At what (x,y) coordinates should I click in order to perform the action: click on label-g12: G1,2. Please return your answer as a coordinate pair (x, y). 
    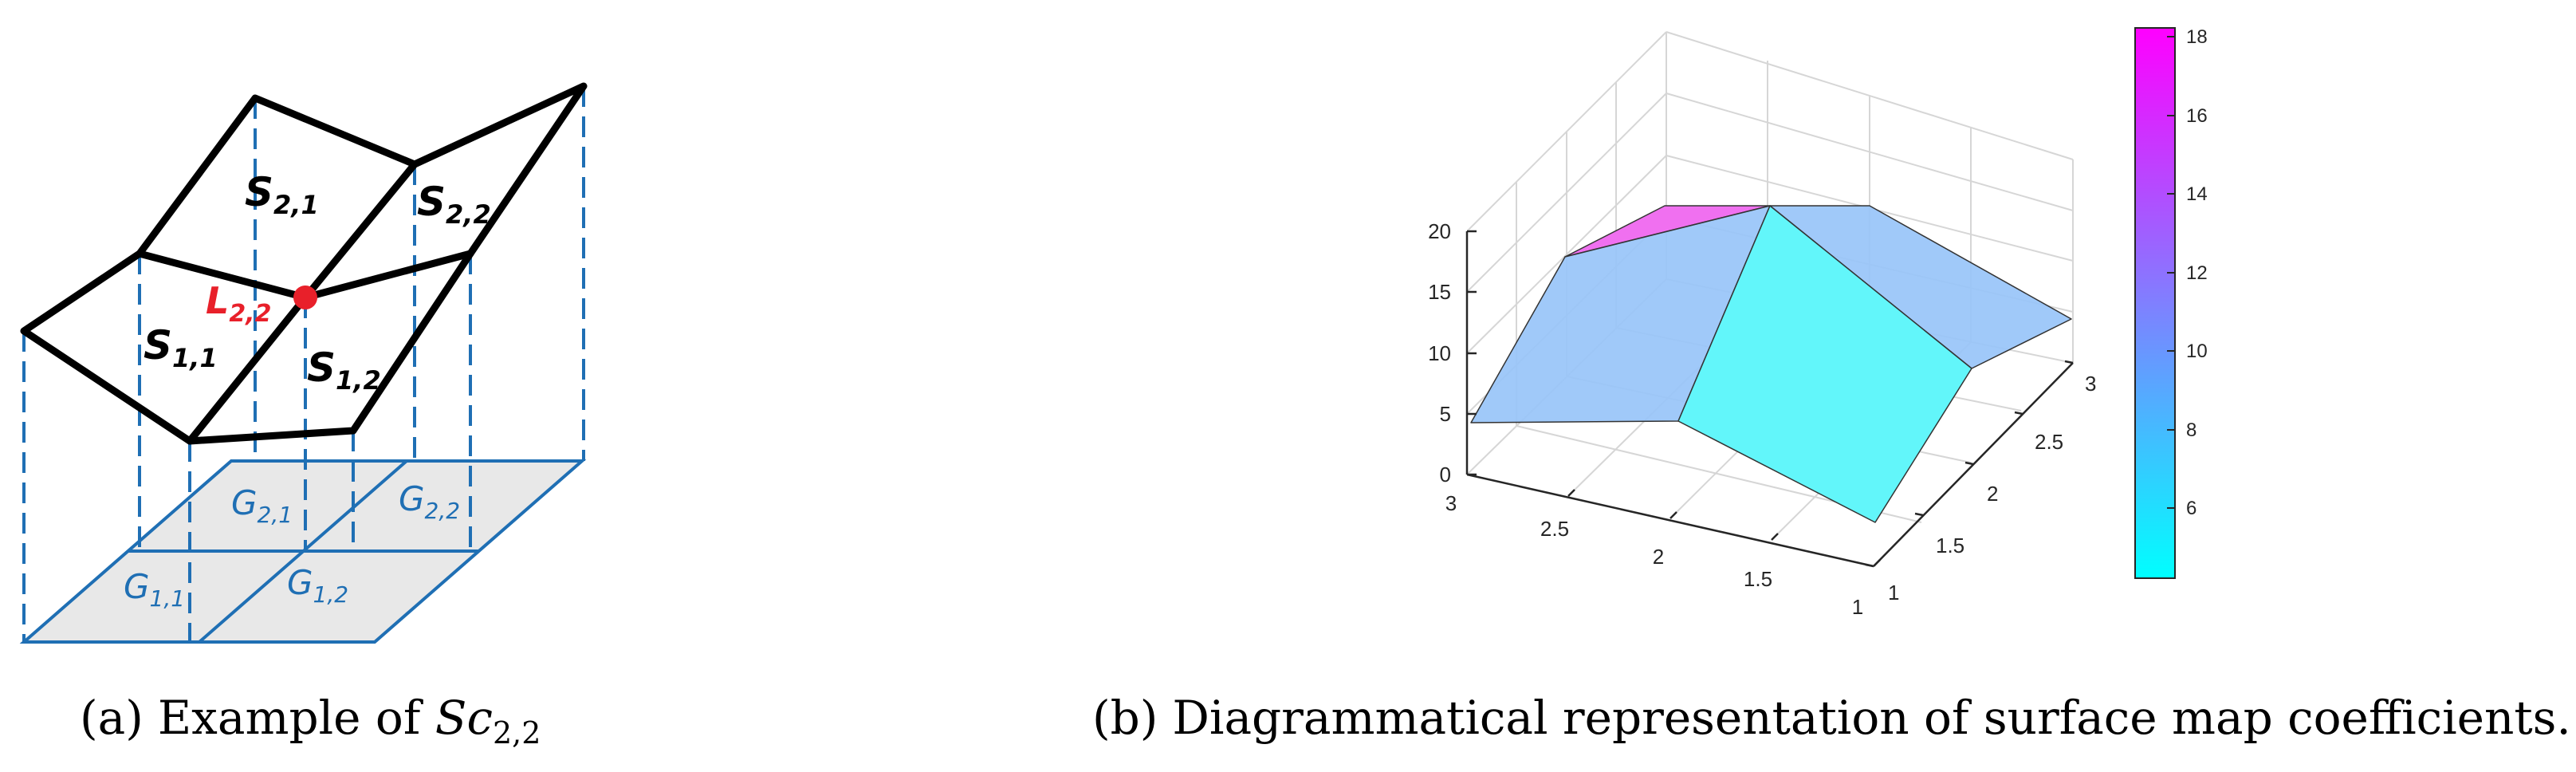
    Looking at the image, I should click on (318, 585).